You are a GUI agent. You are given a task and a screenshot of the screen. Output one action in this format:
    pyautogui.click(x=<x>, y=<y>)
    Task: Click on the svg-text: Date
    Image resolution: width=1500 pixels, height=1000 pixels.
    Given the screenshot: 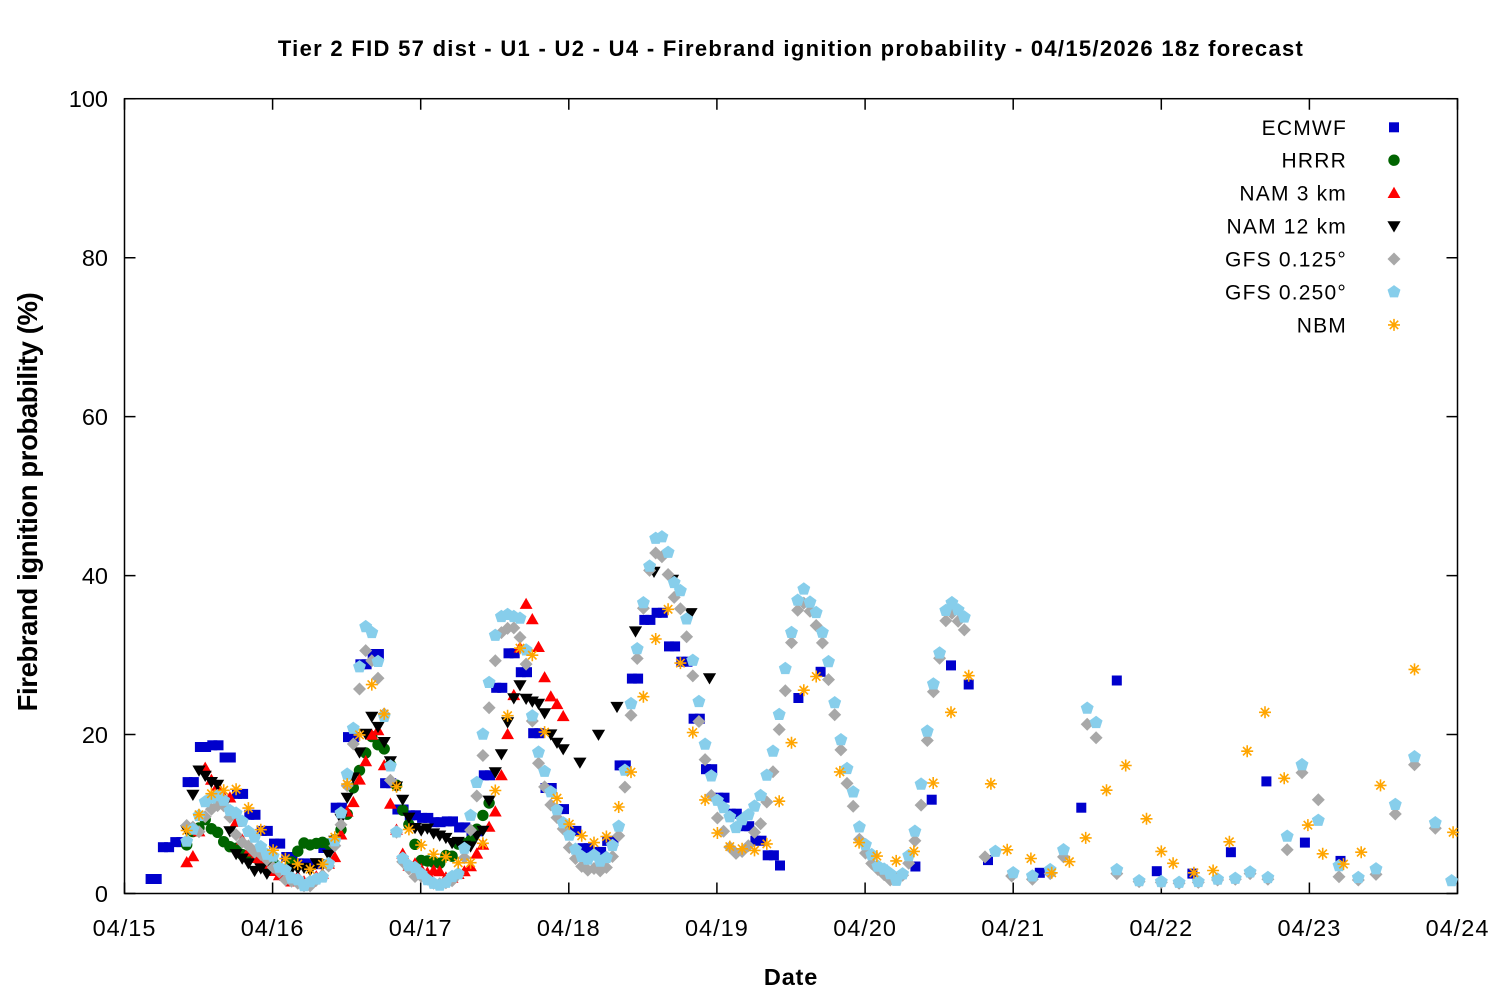 What is the action you would take?
    pyautogui.click(x=791, y=977)
    